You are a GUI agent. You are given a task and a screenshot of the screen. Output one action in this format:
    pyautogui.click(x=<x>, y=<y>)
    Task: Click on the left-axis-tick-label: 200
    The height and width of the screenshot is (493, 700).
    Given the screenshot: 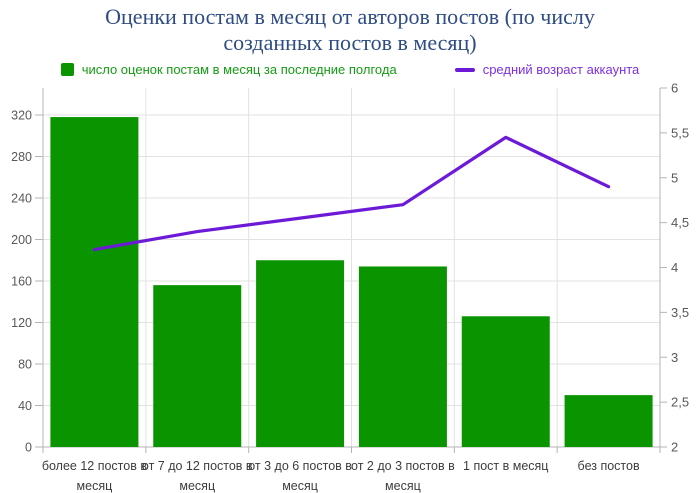 What is the action you would take?
    pyautogui.click(x=21, y=240)
    